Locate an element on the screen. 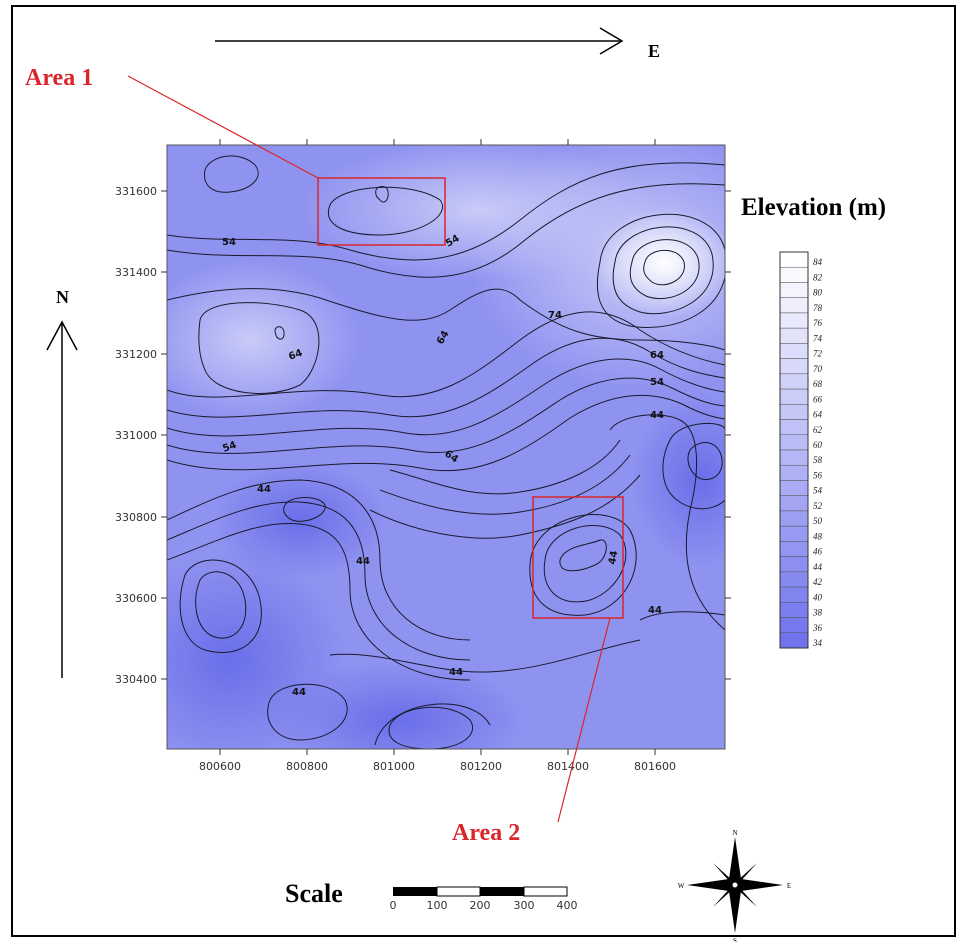  area-1-label: Area 1 is located at coordinates (59, 78).